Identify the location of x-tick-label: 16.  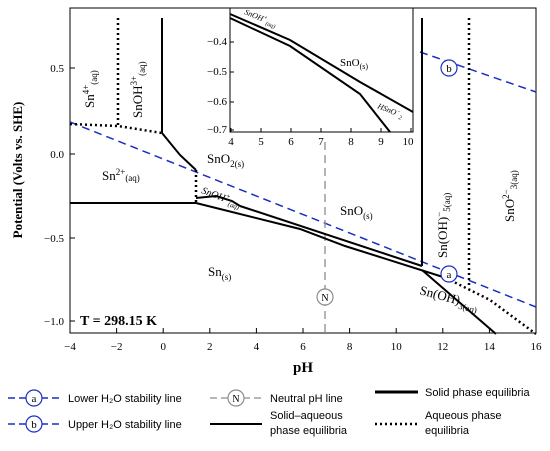
(537, 347).